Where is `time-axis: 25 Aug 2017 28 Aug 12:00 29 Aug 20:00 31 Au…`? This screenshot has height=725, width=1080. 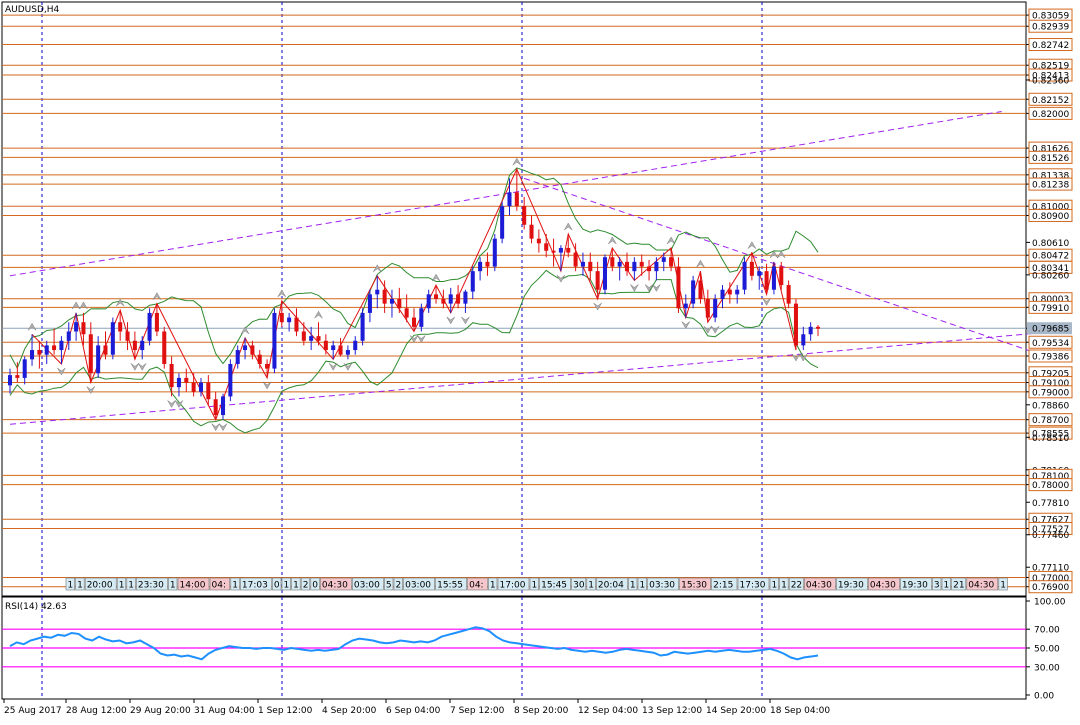 time-axis: 25 Aug 2017 28 Aug 12:00 29 Aug 20:00 31 Au… is located at coordinates (416, 707).